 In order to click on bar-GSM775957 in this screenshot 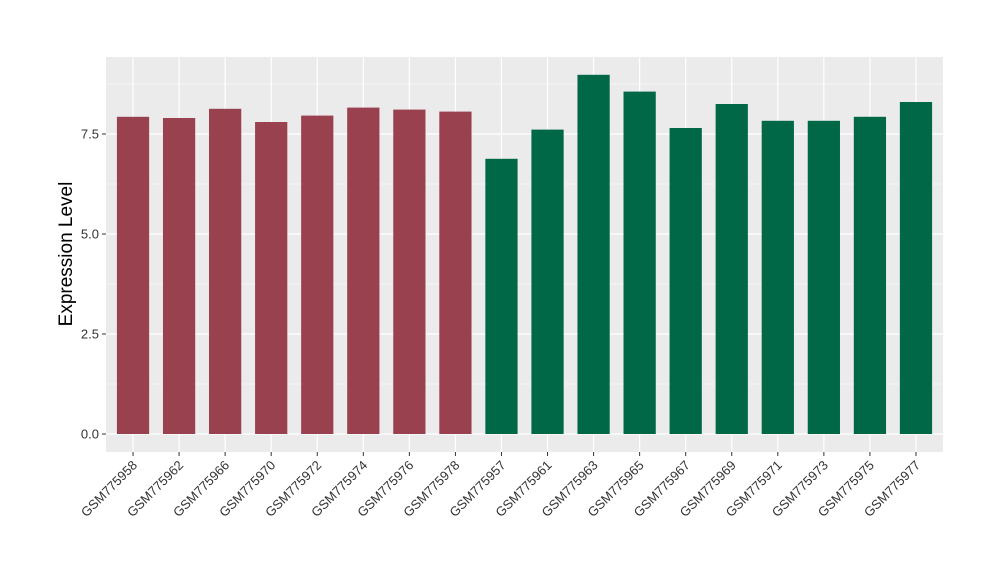, I will do `click(501, 296)`.